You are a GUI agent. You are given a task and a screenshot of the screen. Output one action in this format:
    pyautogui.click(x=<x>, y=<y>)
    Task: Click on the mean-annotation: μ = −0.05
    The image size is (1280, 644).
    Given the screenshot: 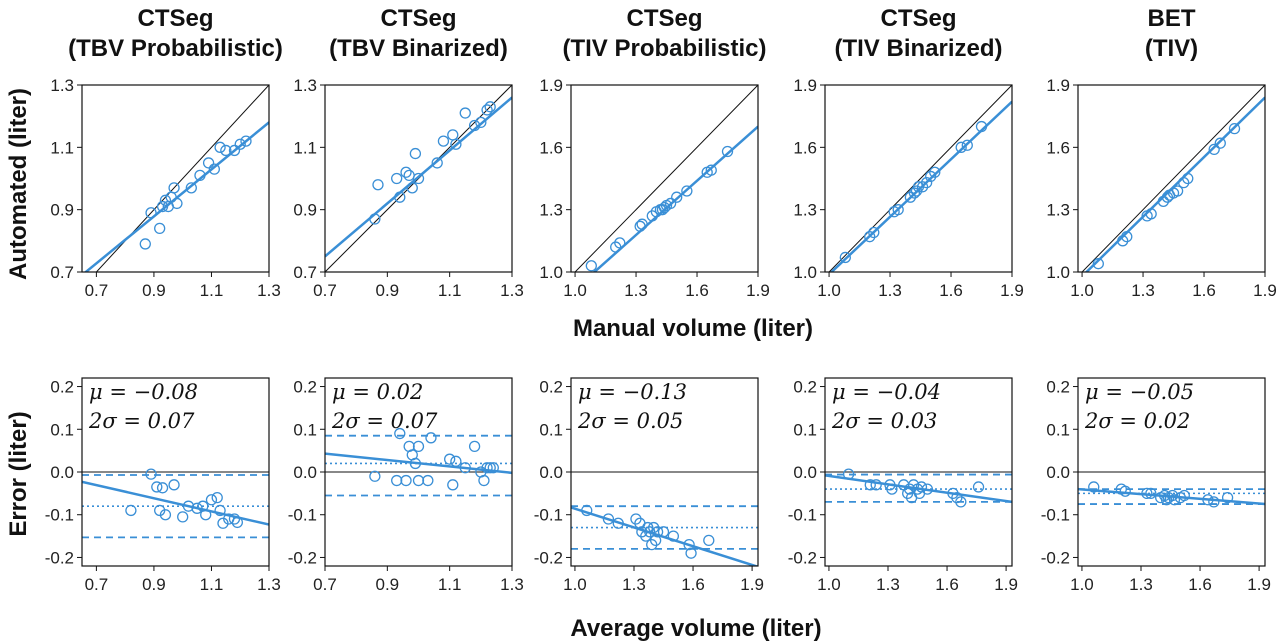 What is the action you would take?
    pyautogui.click(x=1139, y=392)
    